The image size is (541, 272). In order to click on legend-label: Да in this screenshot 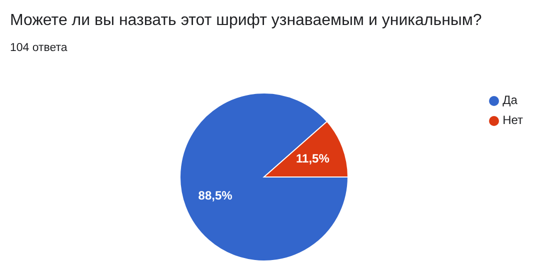, I will do `click(510, 100)`.